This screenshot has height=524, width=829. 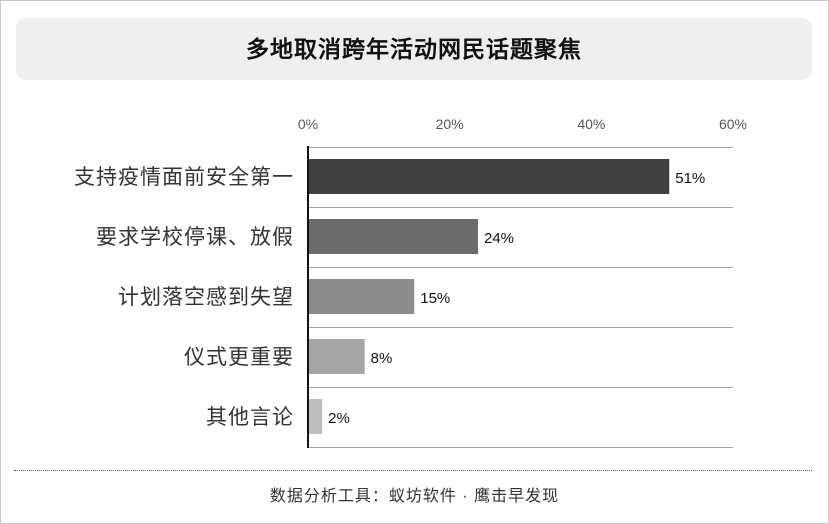 What do you see at coordinates (414, 496) in the screenshot?
I see `source-footer: 数据分析工具：蚁坊软件 · 鹰击早发现` at bounding box center [414, 496].